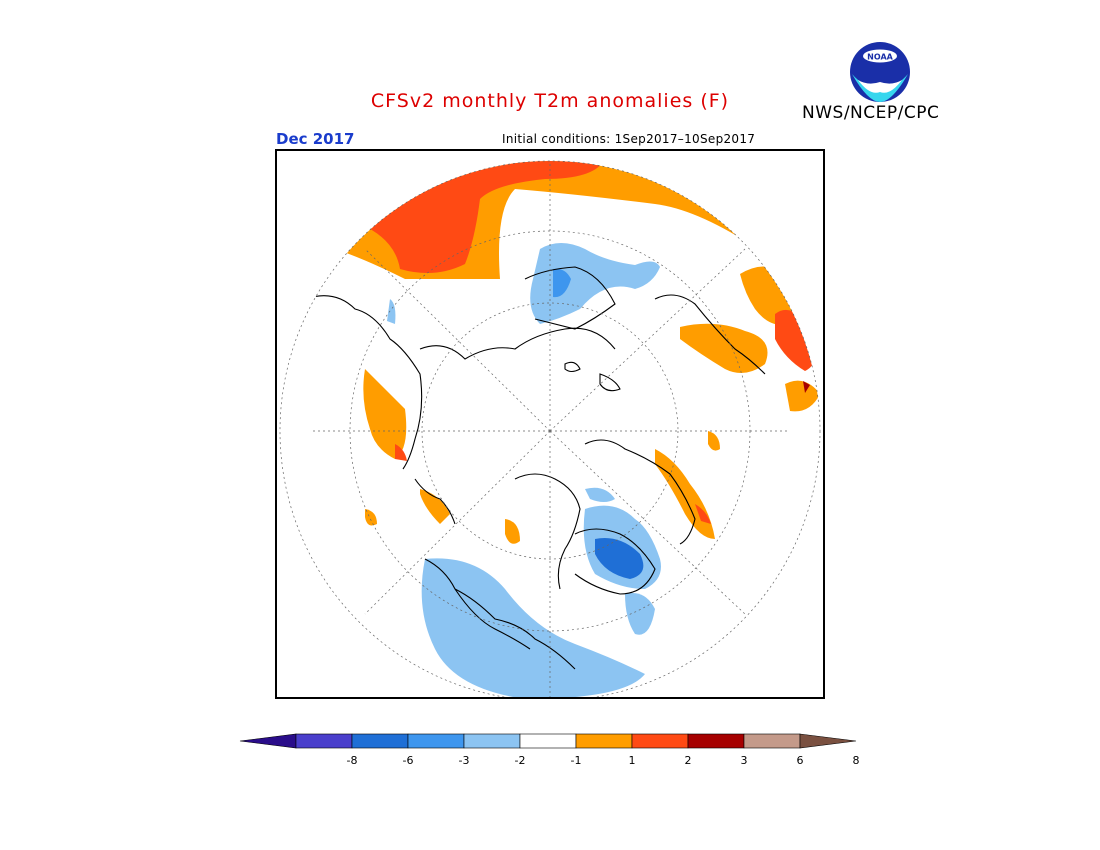 The image size is (1100, 850). Describe the element at coordinates (629, 139) in the screenshot. I see `initial-conditions: Initial conditions: 1Sep2017–10Sep2017` at that location.